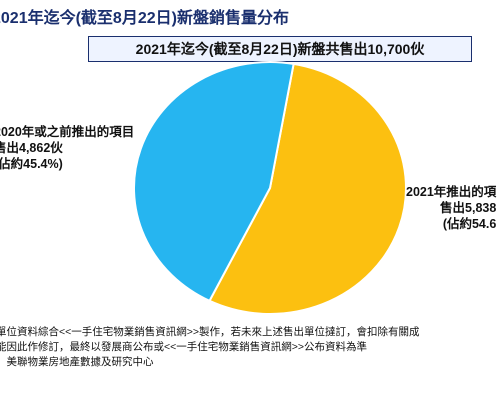 The image size is (500, 400). What do you see at coordinates (468, 208) in the screenshot?
I see `slice-label-2021-sold: 售出5,838` at bounding box center [468, 208].